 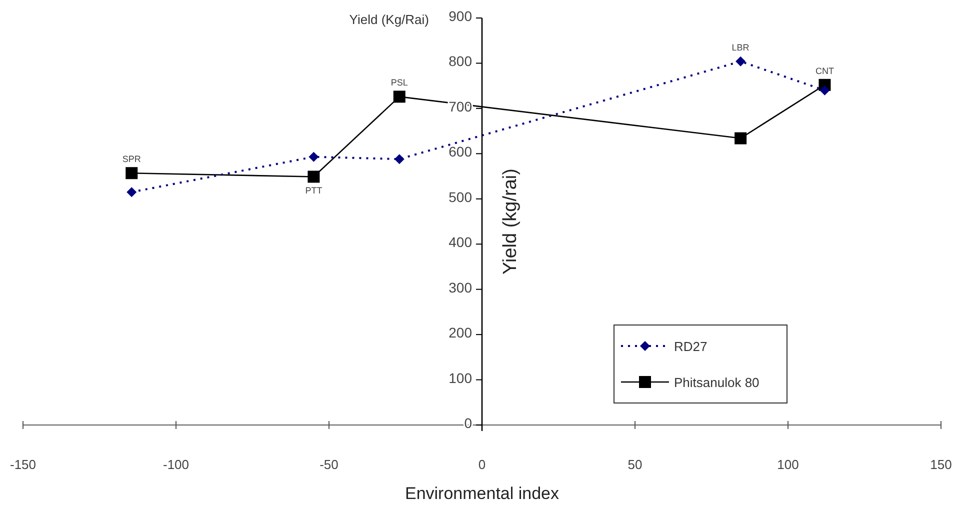 I want to click on annotation: PTT, so click(x=314, y=191).